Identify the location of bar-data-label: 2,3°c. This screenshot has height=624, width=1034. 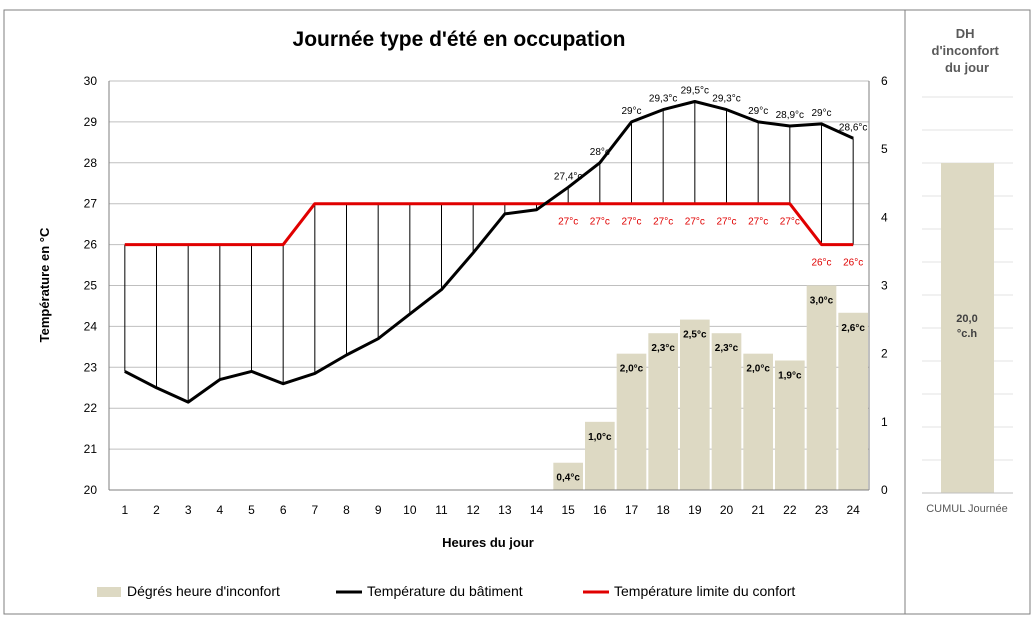
(663, 348).